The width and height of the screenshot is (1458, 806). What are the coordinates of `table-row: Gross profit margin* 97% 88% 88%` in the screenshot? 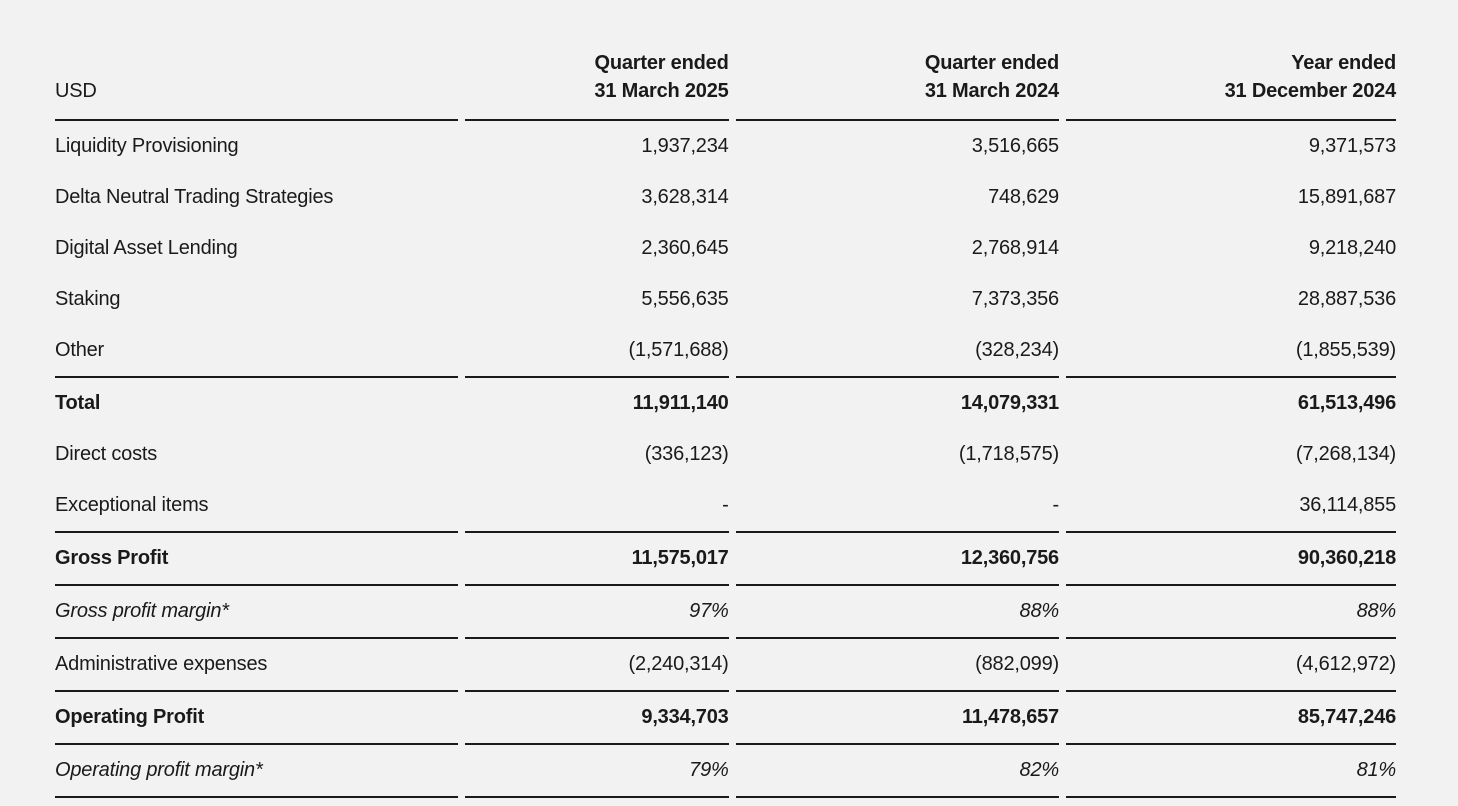 It's located at (725, 612).